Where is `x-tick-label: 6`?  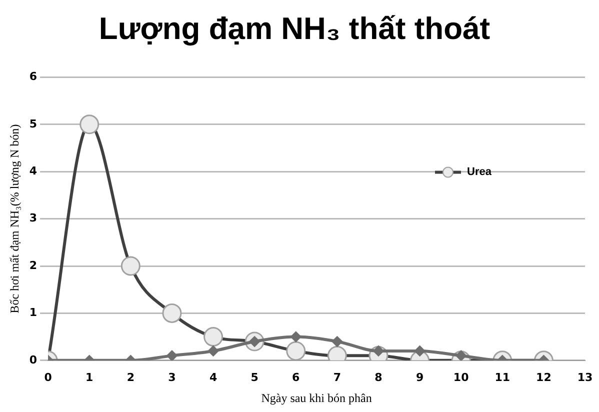 x-tick-label: 6 is located at coordinates (296, 377).